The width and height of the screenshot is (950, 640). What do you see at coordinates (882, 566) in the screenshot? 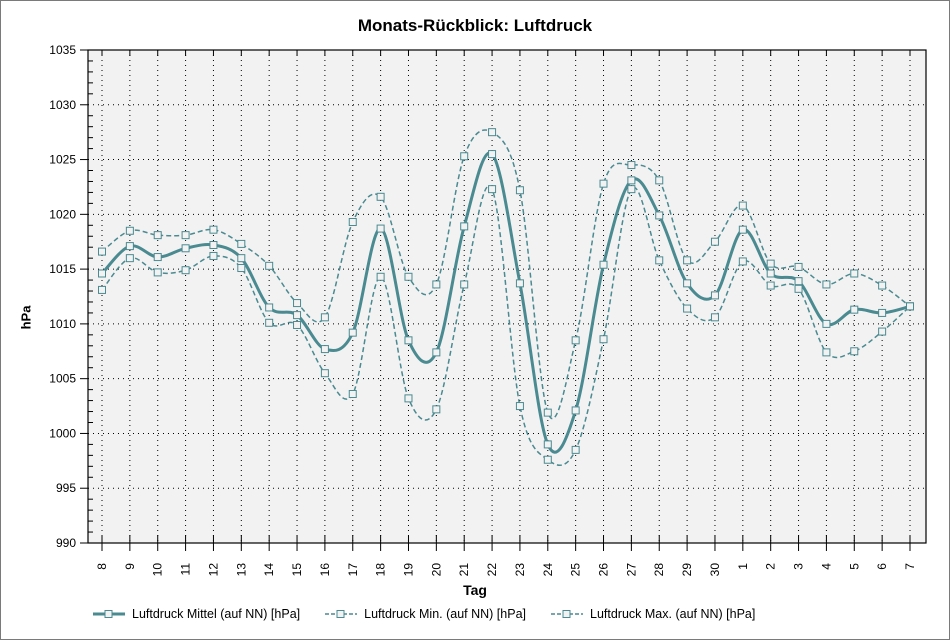
I see `x-tick-label: 6` at bounding box center [882, 566].